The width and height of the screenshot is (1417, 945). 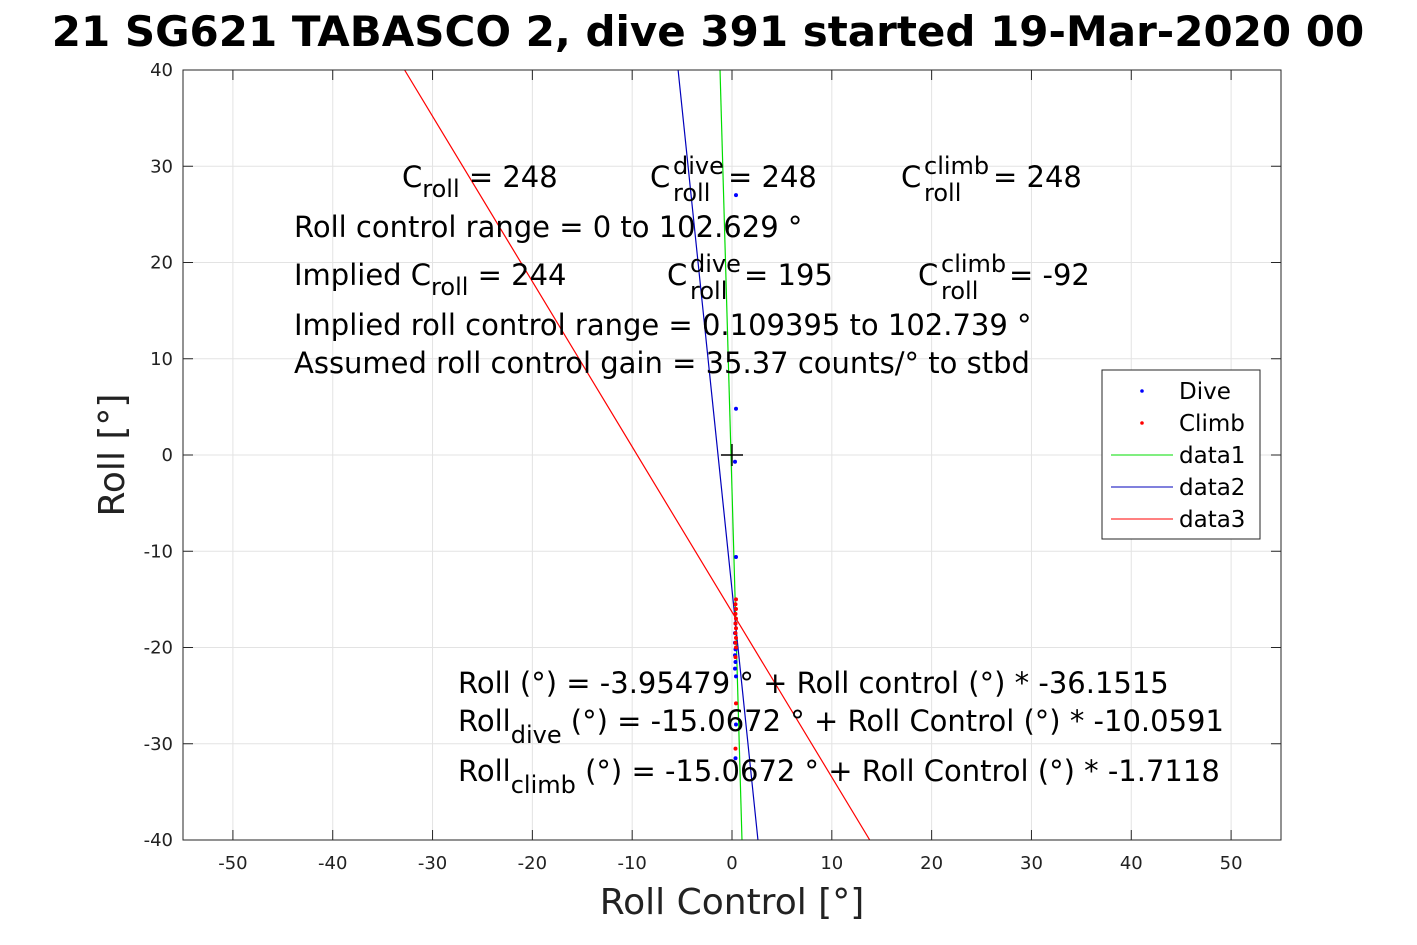 I want to click on y-tick-label: -40, so click(x=158, y=840).